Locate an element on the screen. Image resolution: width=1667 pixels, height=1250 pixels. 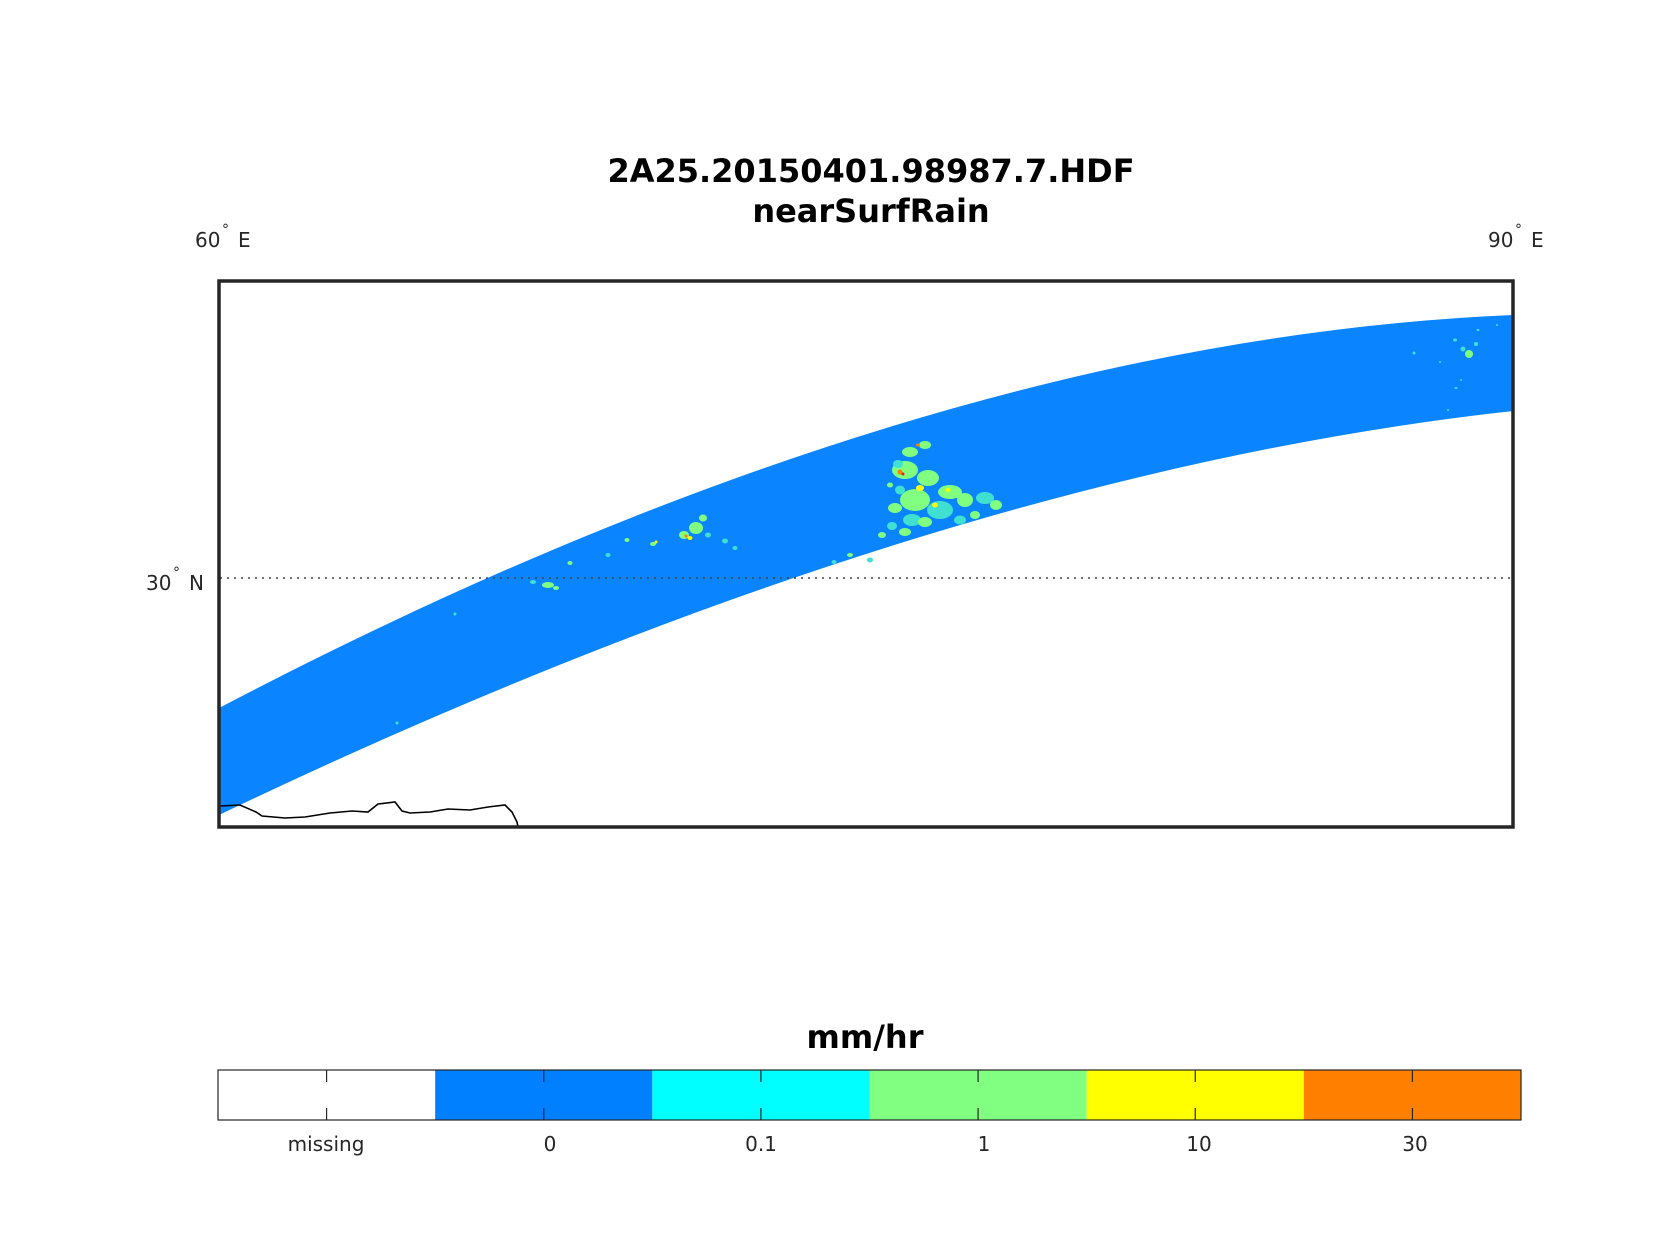
lon-label-60-value: 60 is located at coordinates (207, 240).